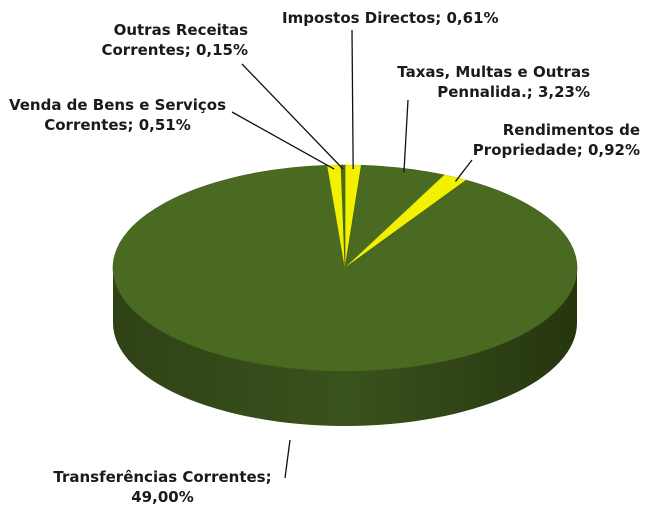 The height and width of the screenshot is (516, 649). What do you see at coordinates (493, 82) in the screenshot?
I see `slice-name: Taxas, Multas e Outras Pennalida.;` at bounding box center [493, 82].